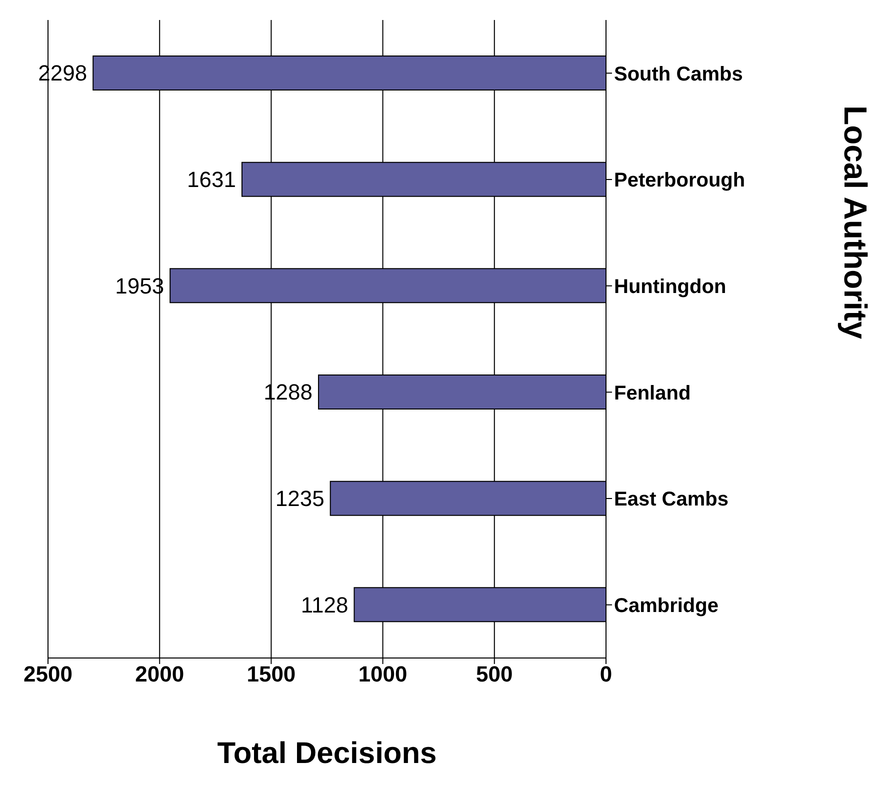 The width and height of the screenshot is (884, 796). I want to click on x-tick-label: 1000, so click(383, 674).